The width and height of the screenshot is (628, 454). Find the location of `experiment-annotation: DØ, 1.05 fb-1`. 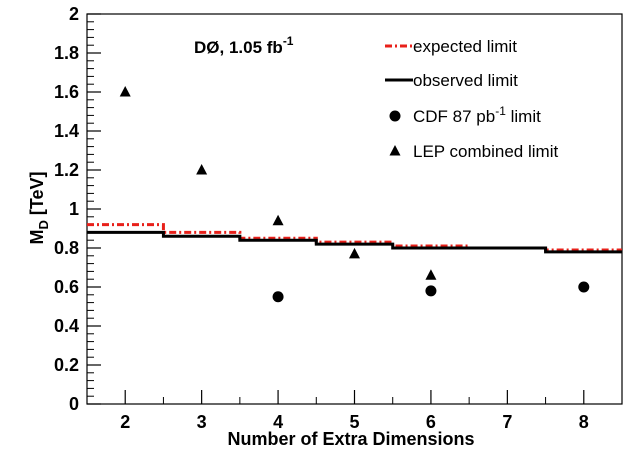

experiment-annotation: DØ, 1.05 fb-1 is located at coordinates (244, 45).